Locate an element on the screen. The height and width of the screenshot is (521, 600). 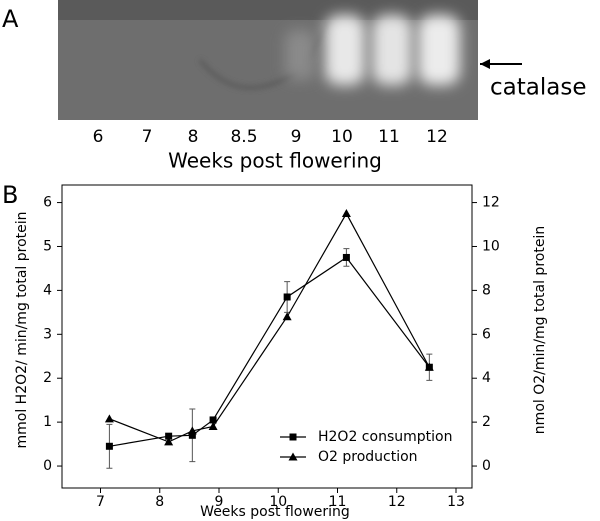
lane-label: 8.5 is located at coordinates (243, 137).